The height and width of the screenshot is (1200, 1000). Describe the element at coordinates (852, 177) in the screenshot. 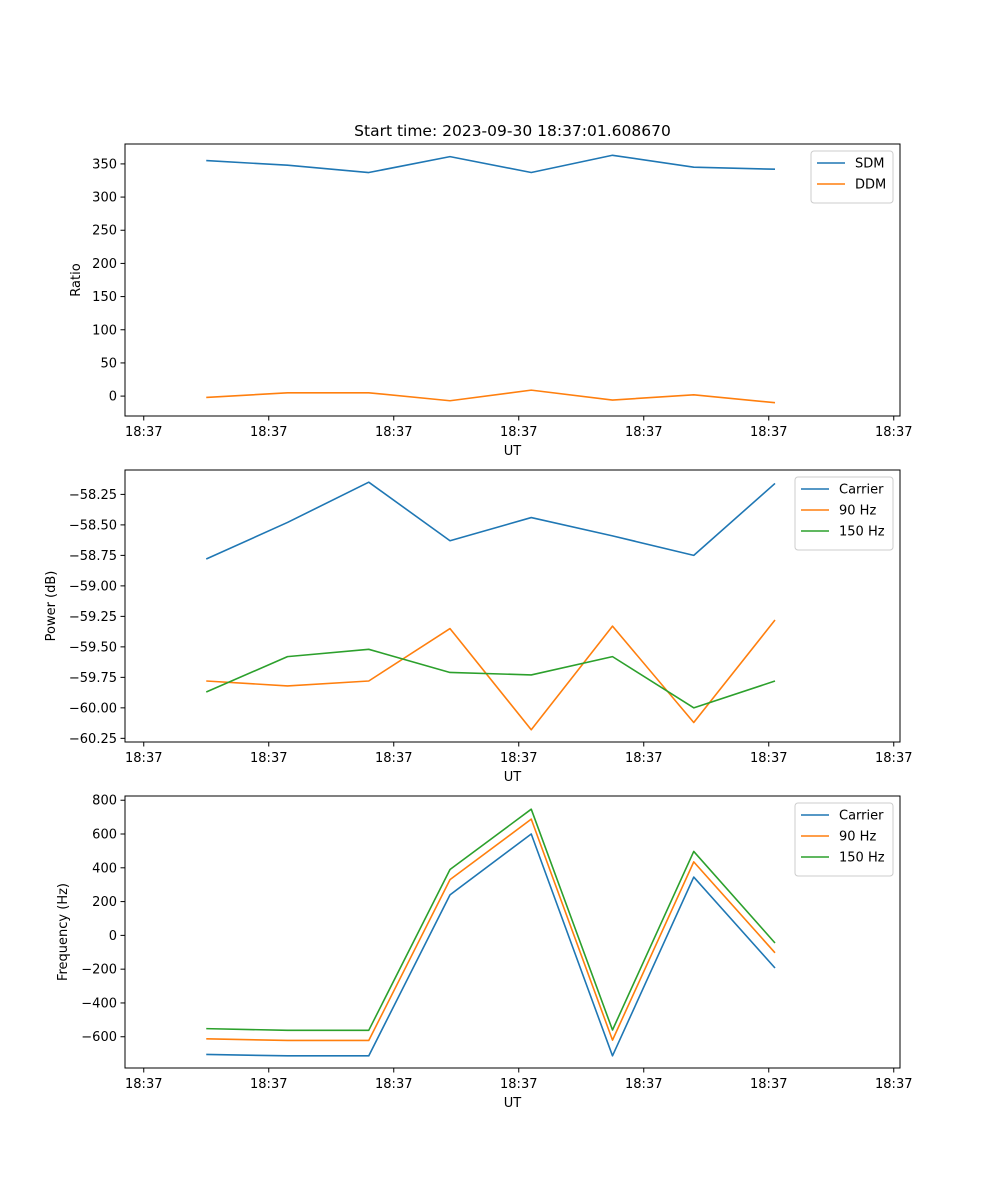

I see `legend-box` at that location.